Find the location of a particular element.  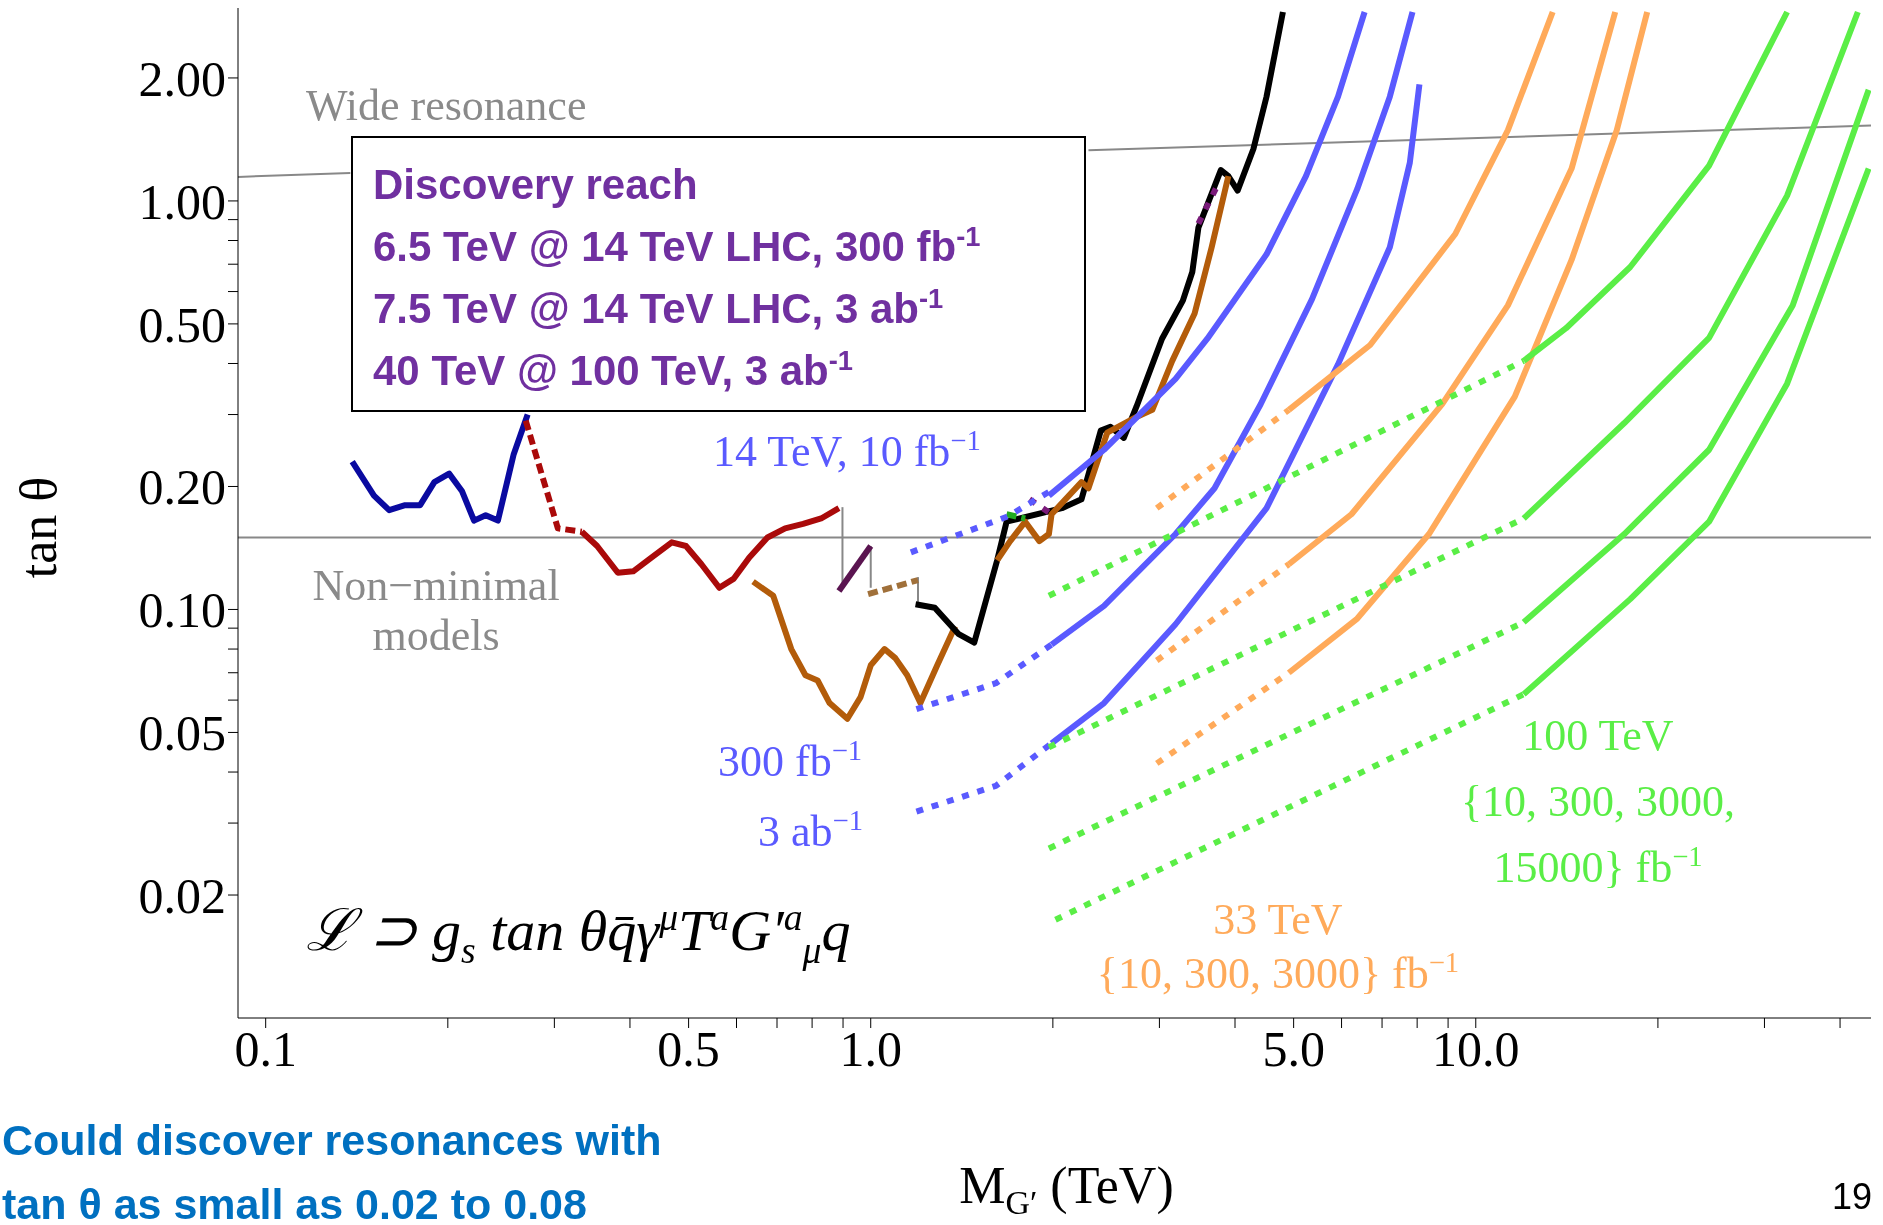

annotation: Wide resonance is located at coordinates (446, 105).